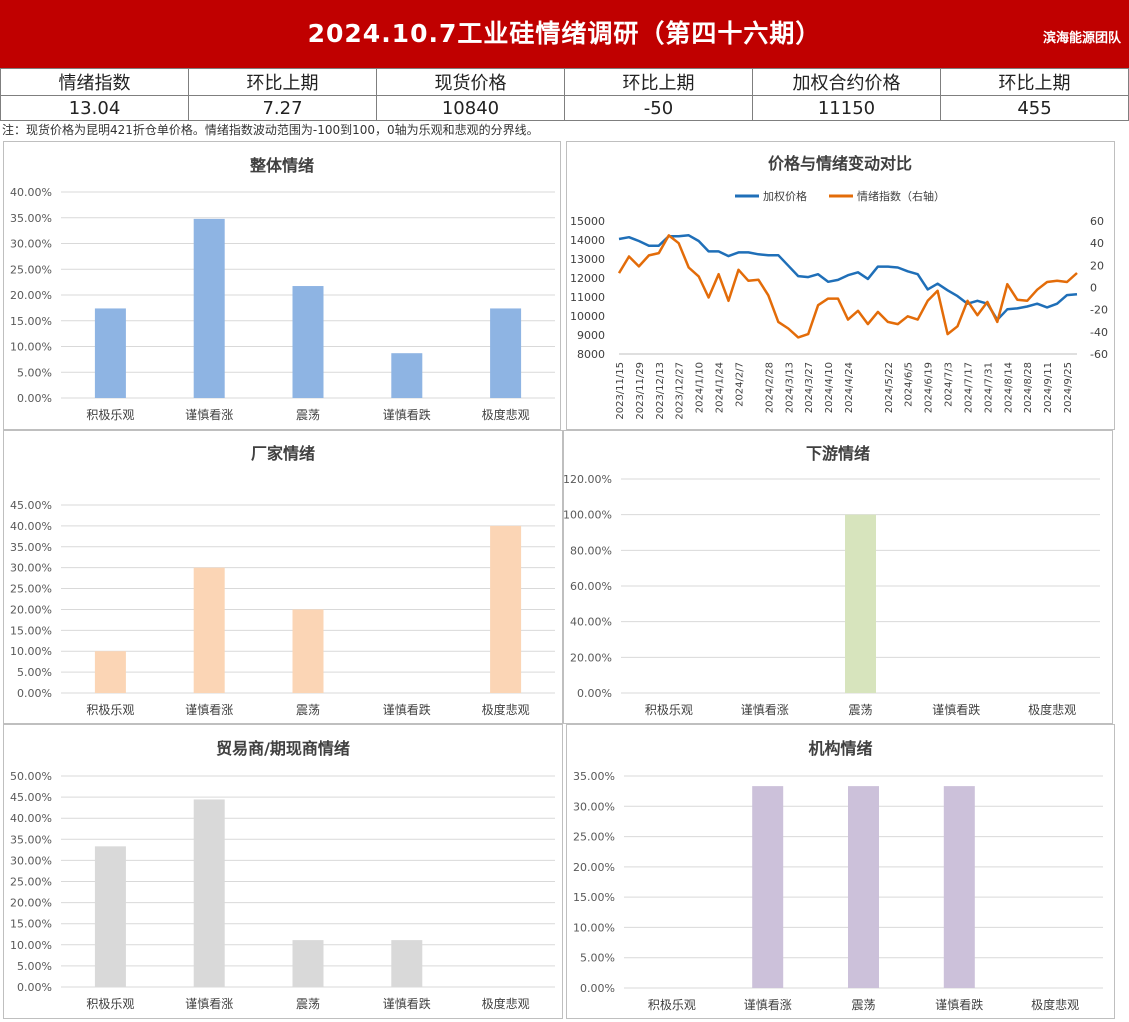 The width and height of the screenshot is (1129, 1022). What do you see at coordinates (1097, 243) in the screenshot?
I see `y-right-tick-label: 40` at bounding box center [1097, 243].